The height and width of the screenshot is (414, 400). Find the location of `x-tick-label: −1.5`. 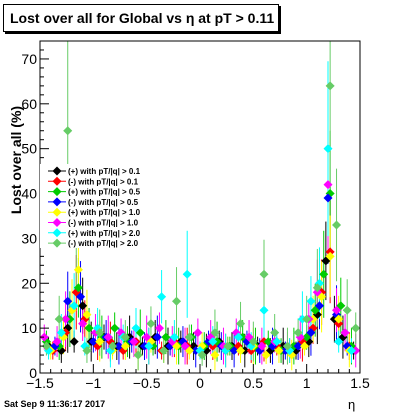

x-tick-label: −1.5 is located at coordinates (40, 383).